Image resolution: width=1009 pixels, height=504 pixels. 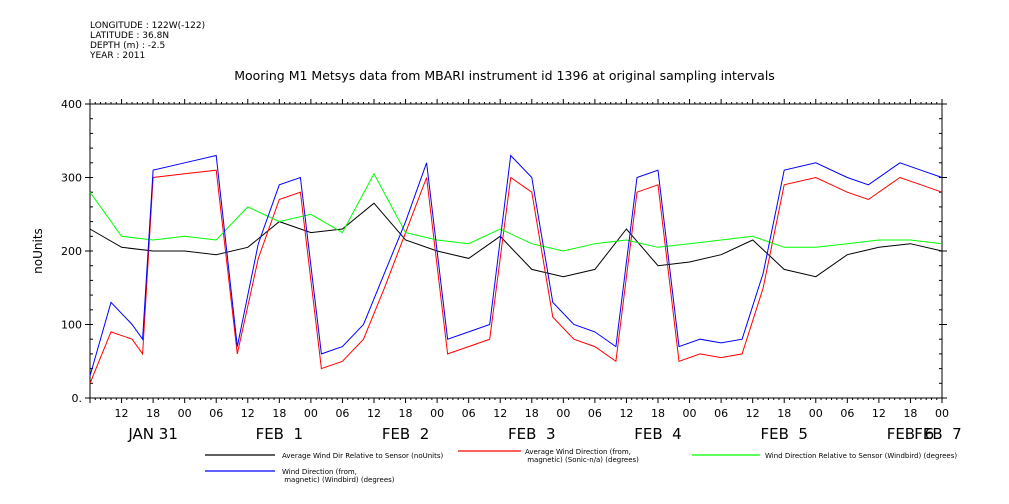 I want to click on y-tick-label: 300, so click(x=71, y=178).